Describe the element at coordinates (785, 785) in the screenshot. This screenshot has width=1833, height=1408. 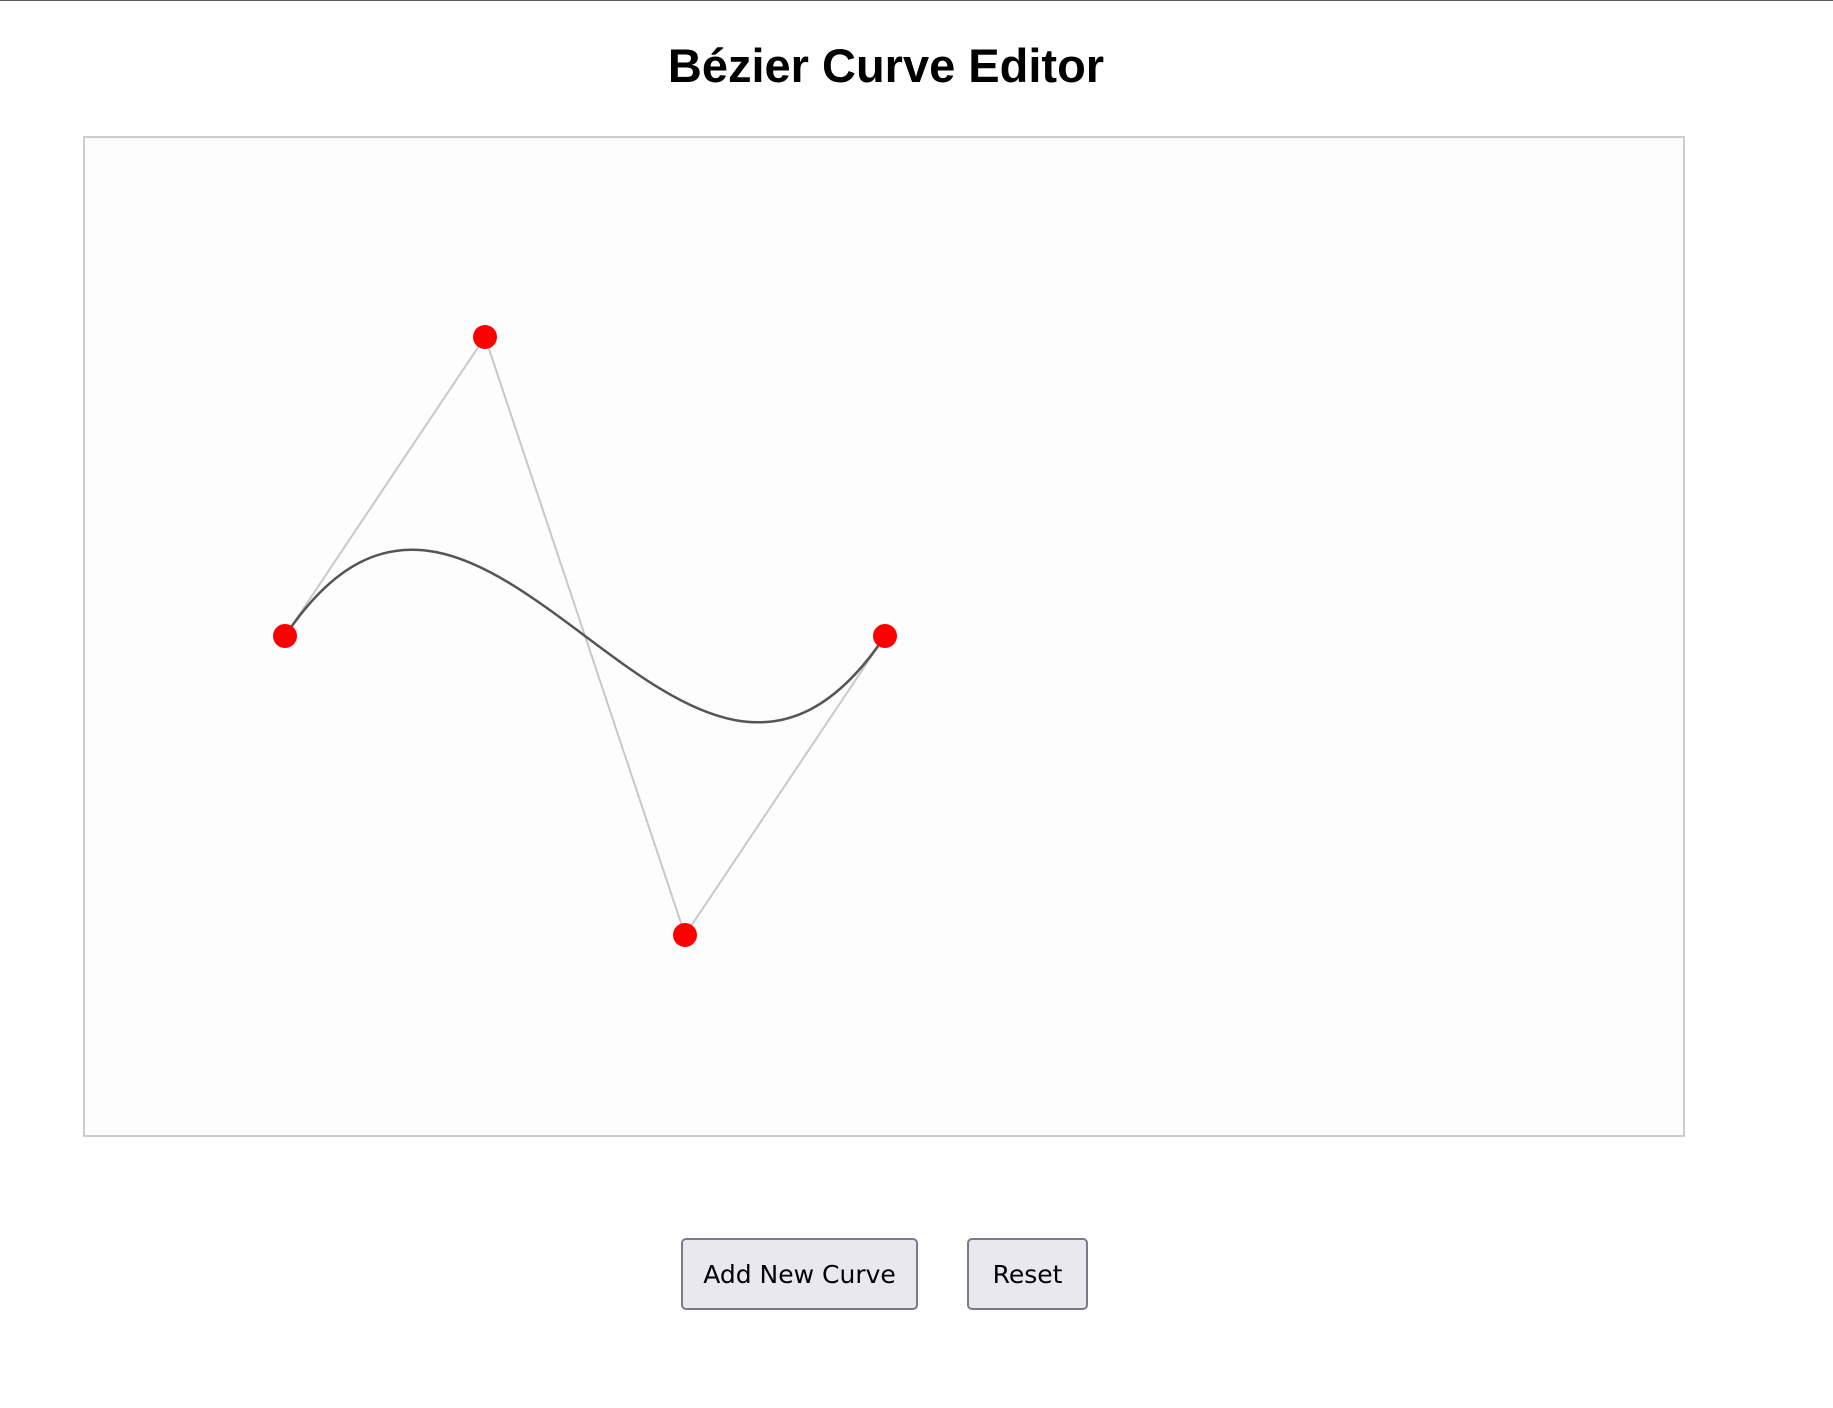
I see `control-line-p2-p3` at that location.